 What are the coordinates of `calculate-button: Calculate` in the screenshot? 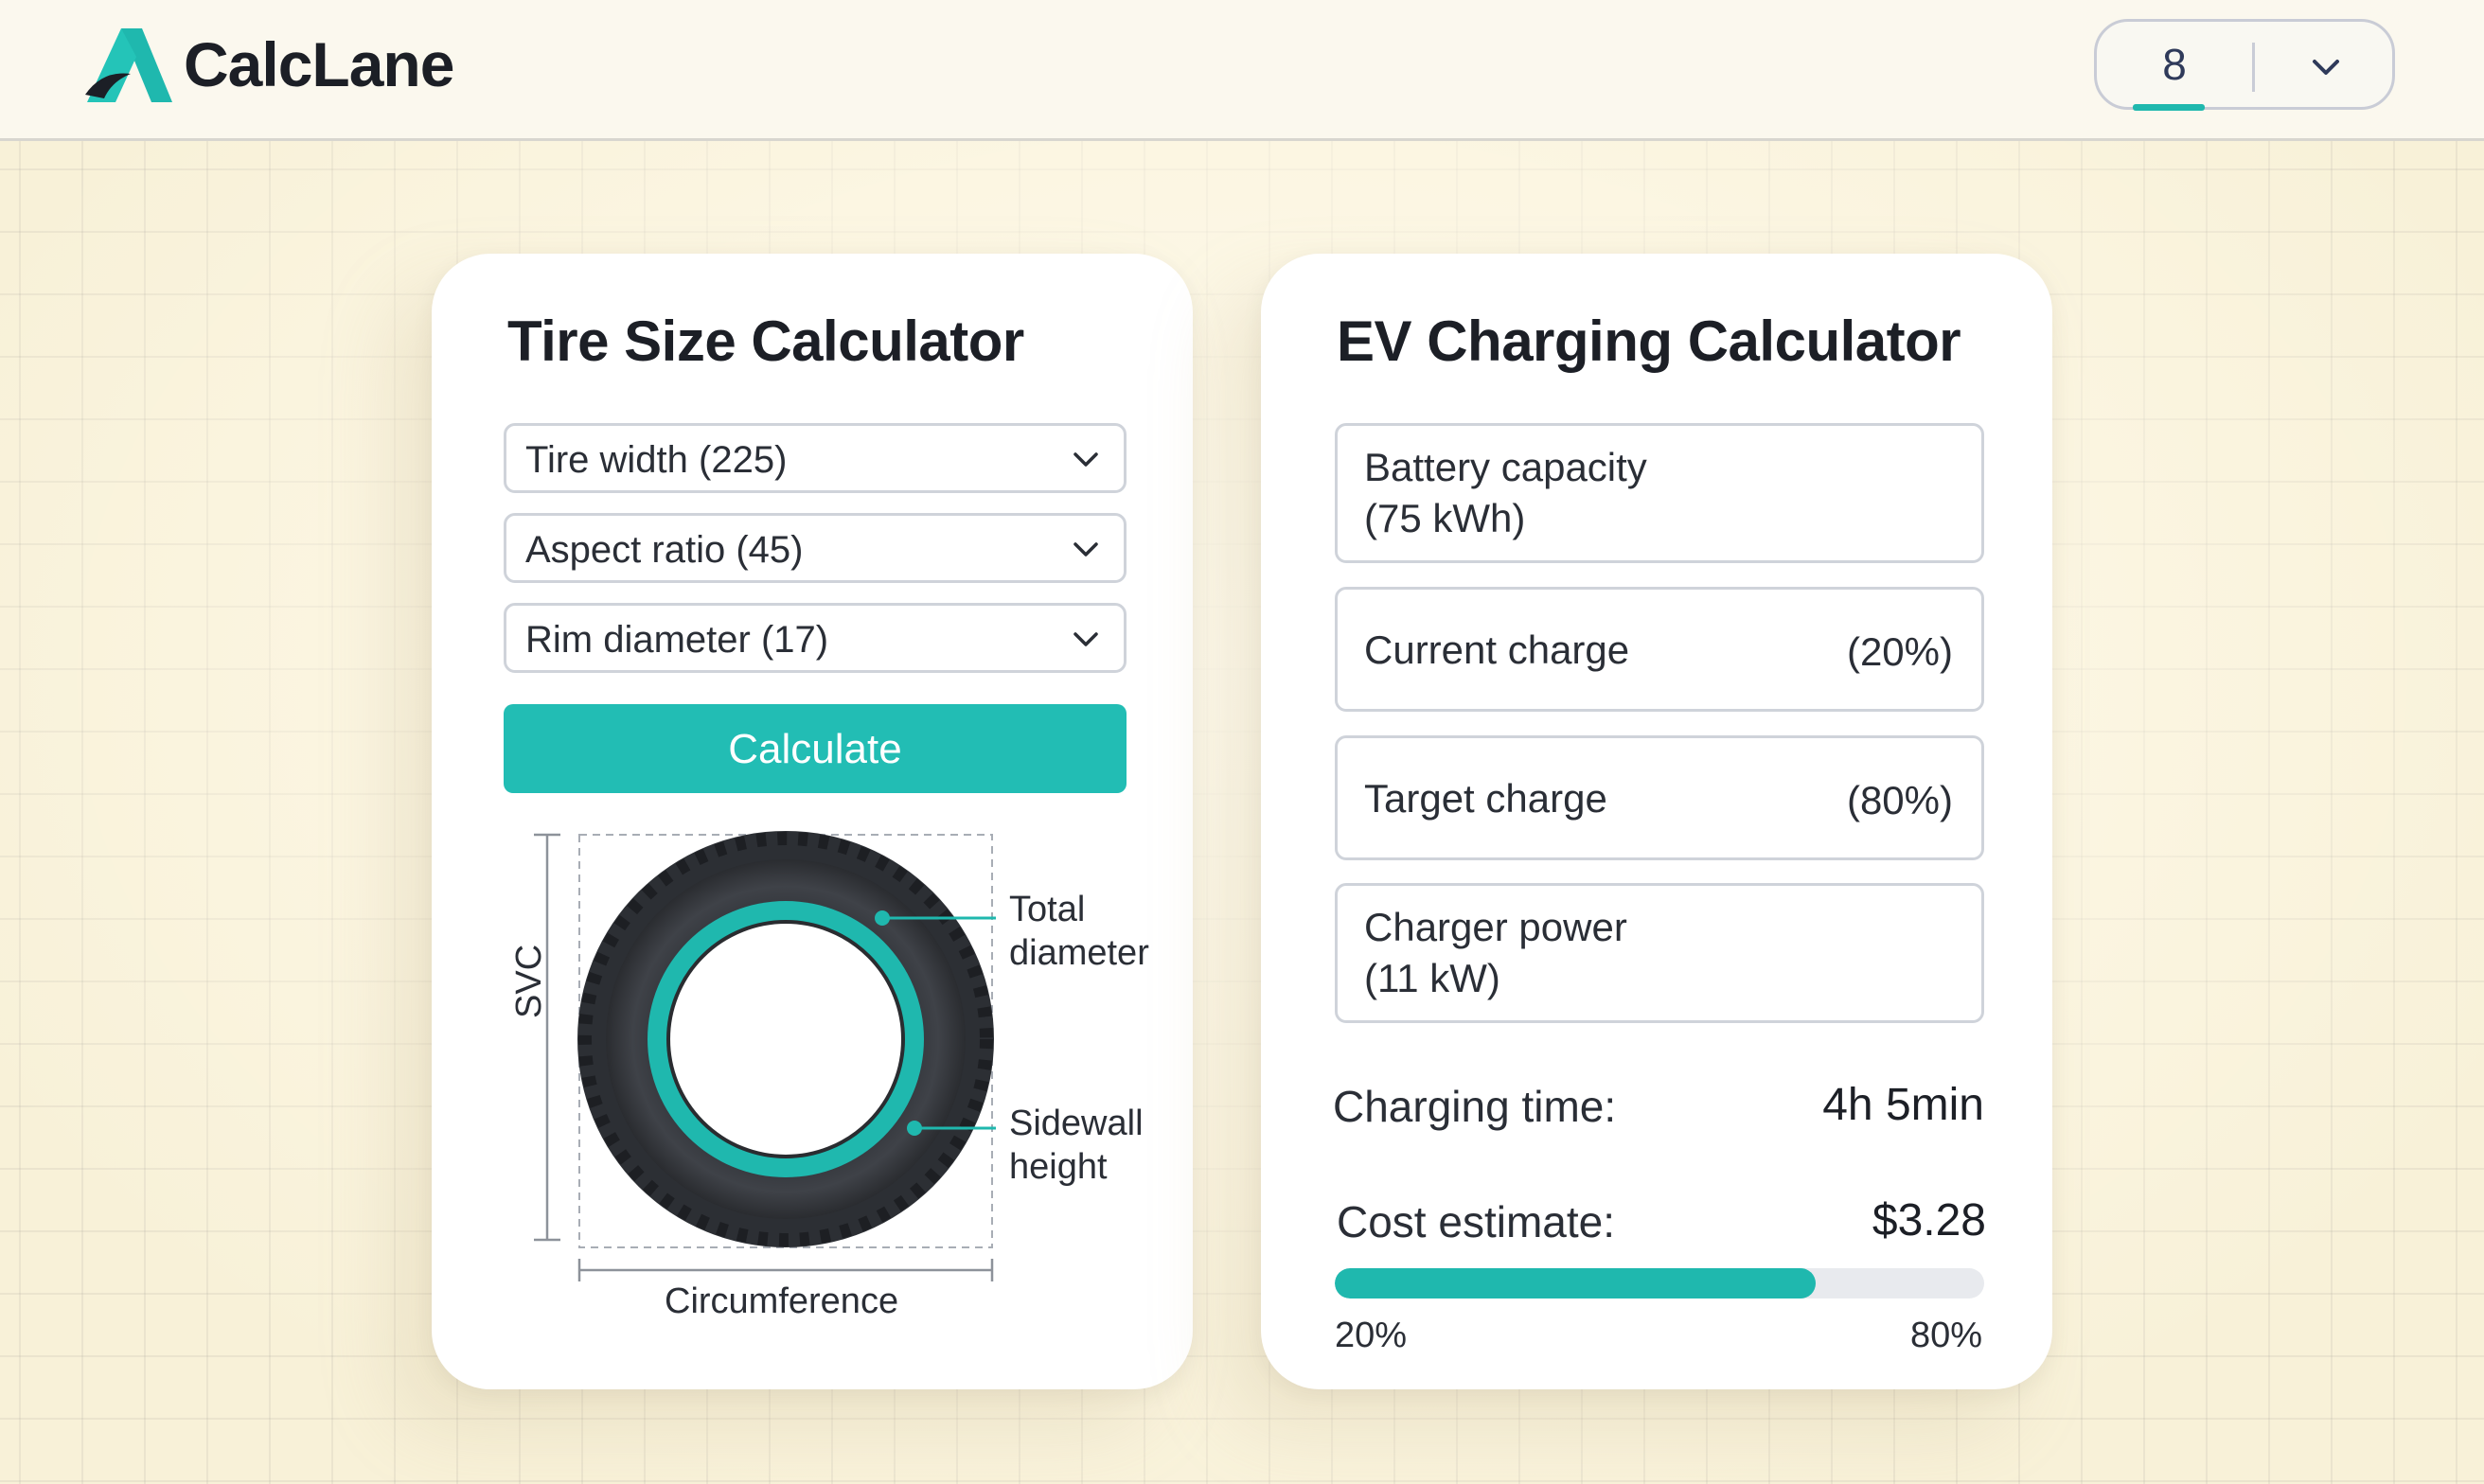 It's located at (815, 748).